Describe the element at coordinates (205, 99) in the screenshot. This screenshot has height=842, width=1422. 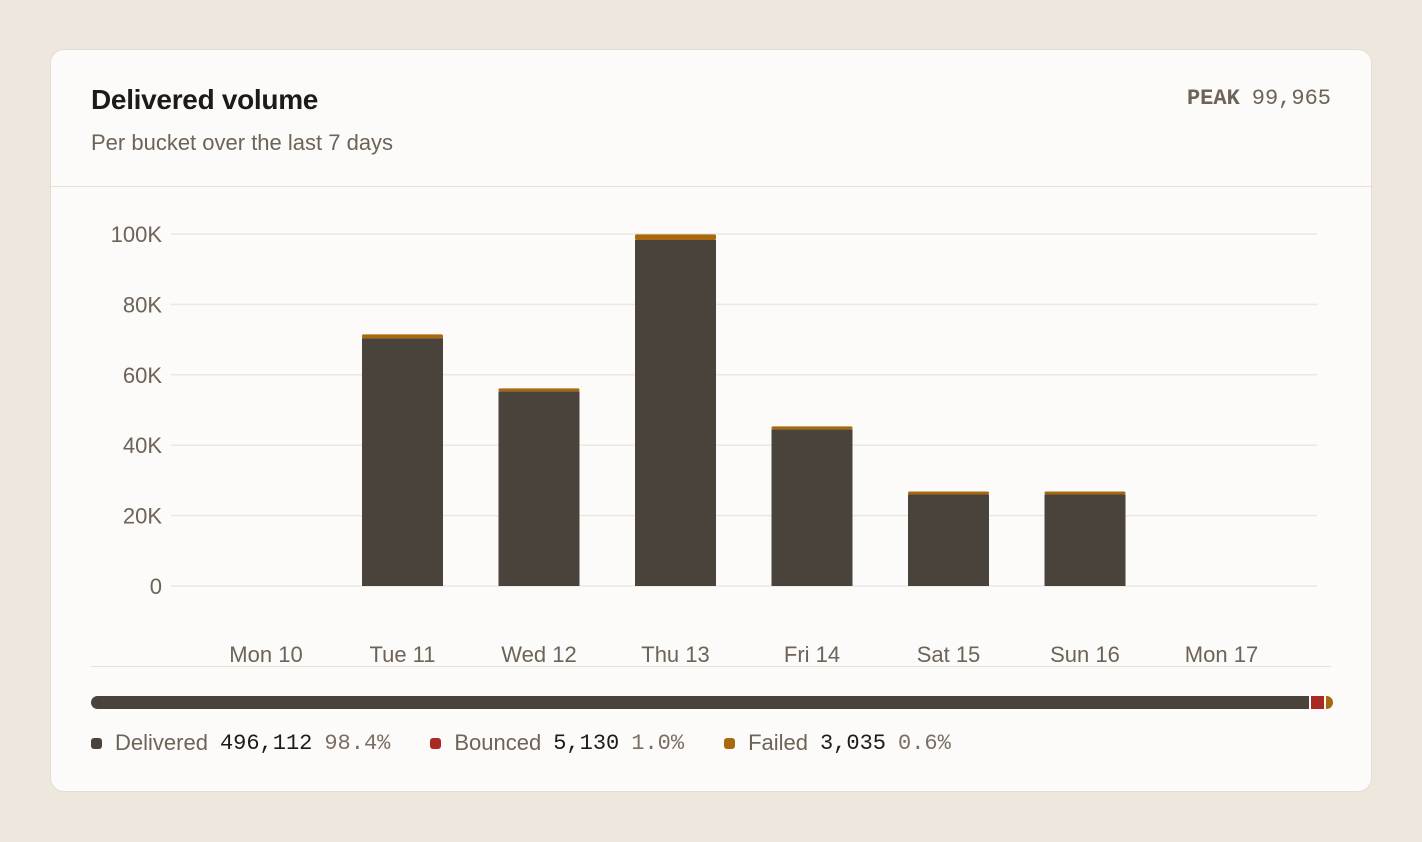
I see `card-title: Delivered volume` at that location.